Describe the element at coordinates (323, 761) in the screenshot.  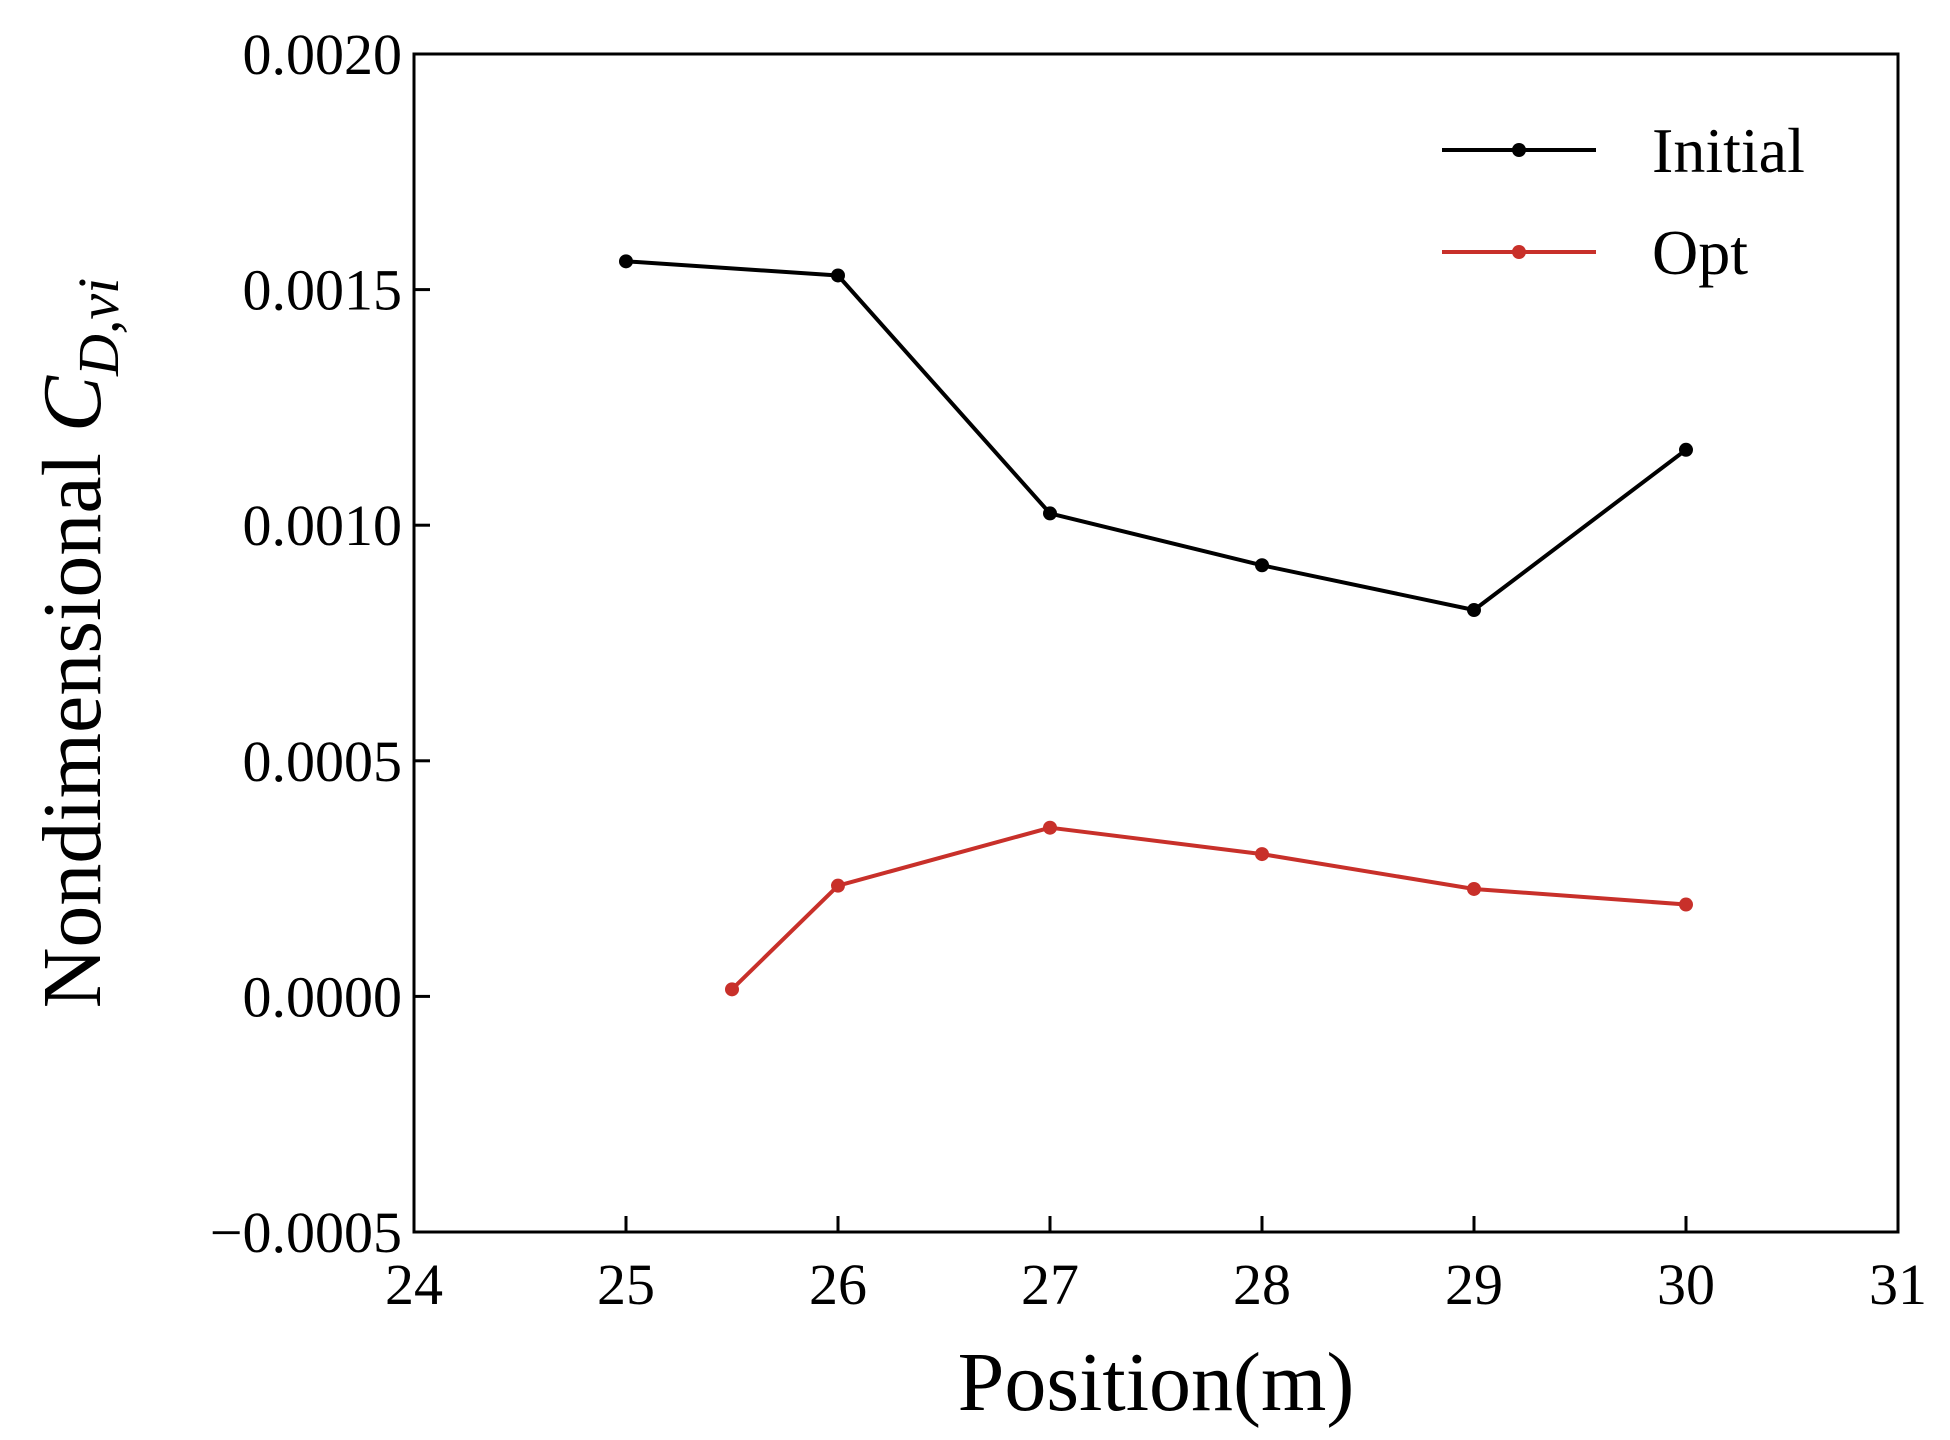
I see `y-tick-label: 0.0005` at that location.